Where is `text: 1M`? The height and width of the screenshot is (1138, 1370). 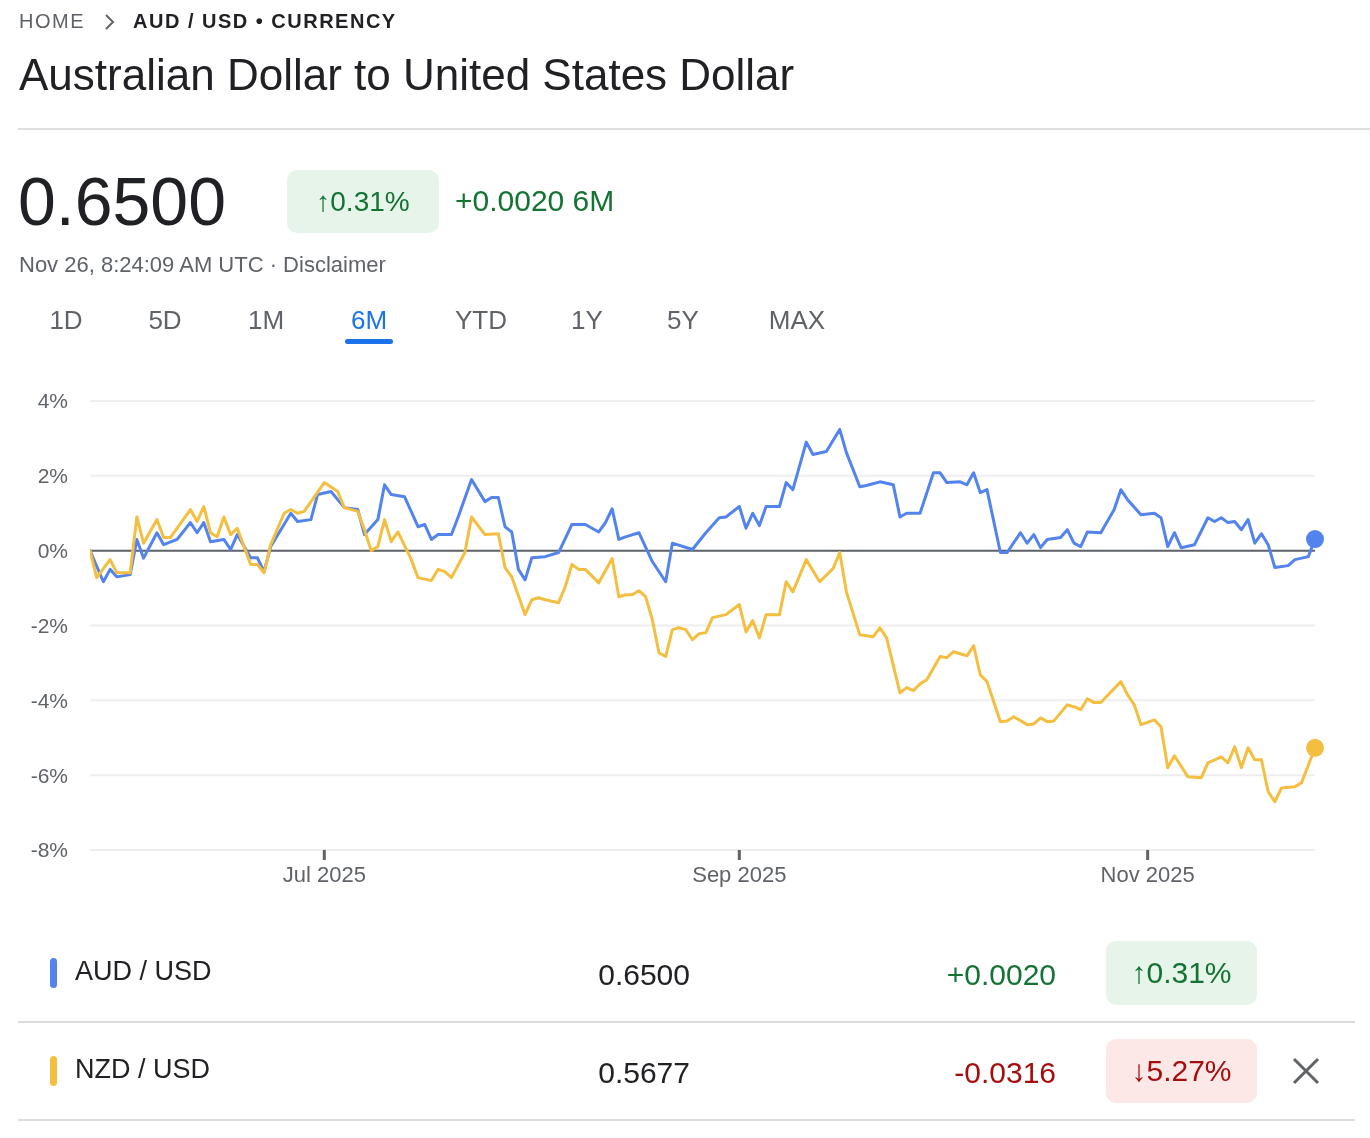 text: 1M is located at coordinates (266, 320).